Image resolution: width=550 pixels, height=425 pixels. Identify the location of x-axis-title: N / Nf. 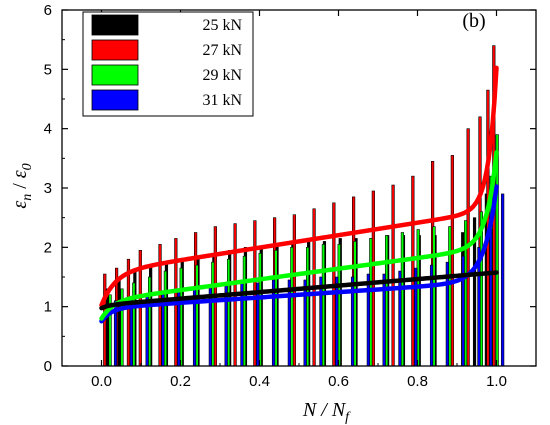
(326, 412).